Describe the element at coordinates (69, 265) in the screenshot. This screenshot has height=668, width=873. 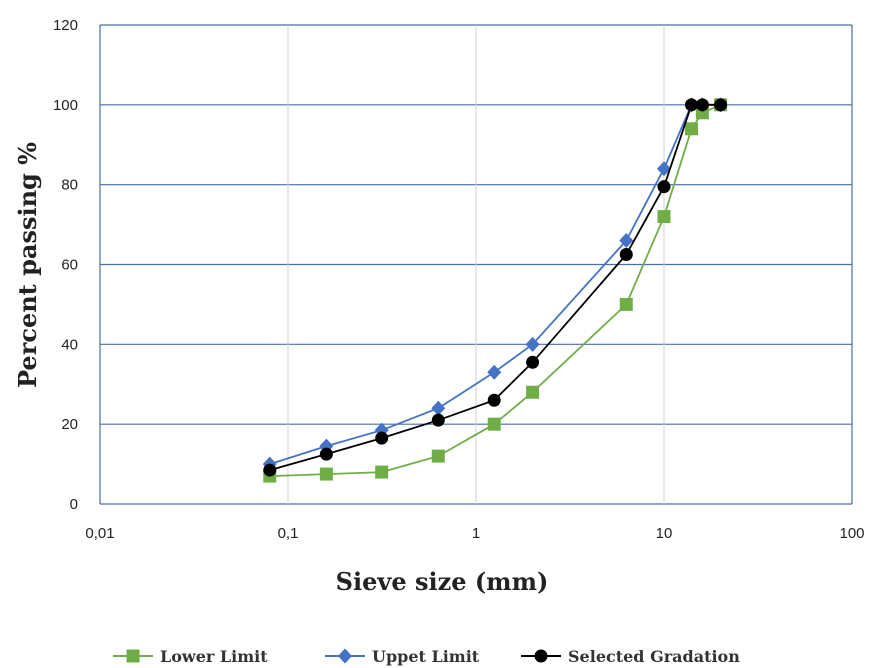
I see `y-tick-label: 60` at that location.